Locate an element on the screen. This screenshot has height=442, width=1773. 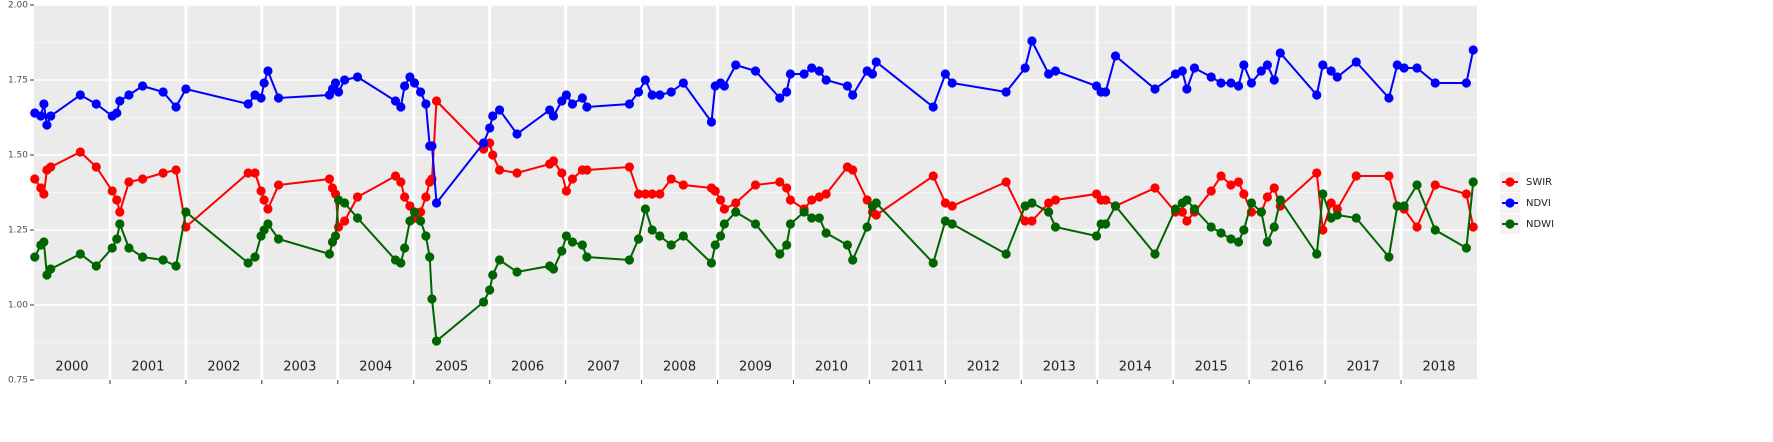
x-tick-label: 2003 is located at coordinates (299, 367).